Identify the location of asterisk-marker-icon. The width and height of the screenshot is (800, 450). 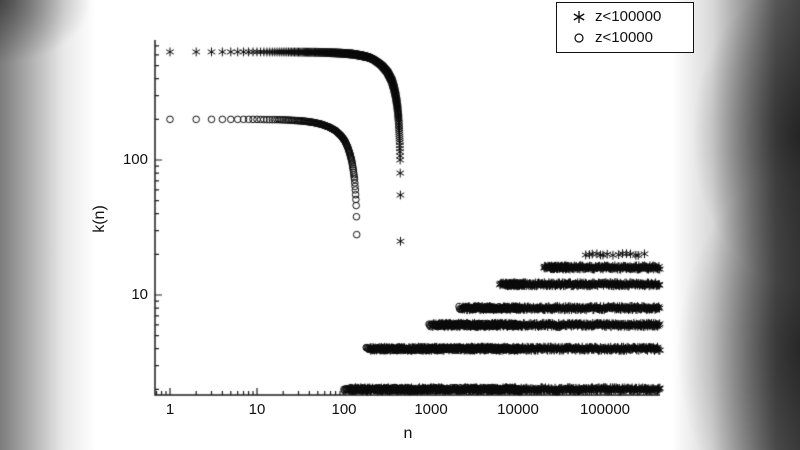
(579, 16).